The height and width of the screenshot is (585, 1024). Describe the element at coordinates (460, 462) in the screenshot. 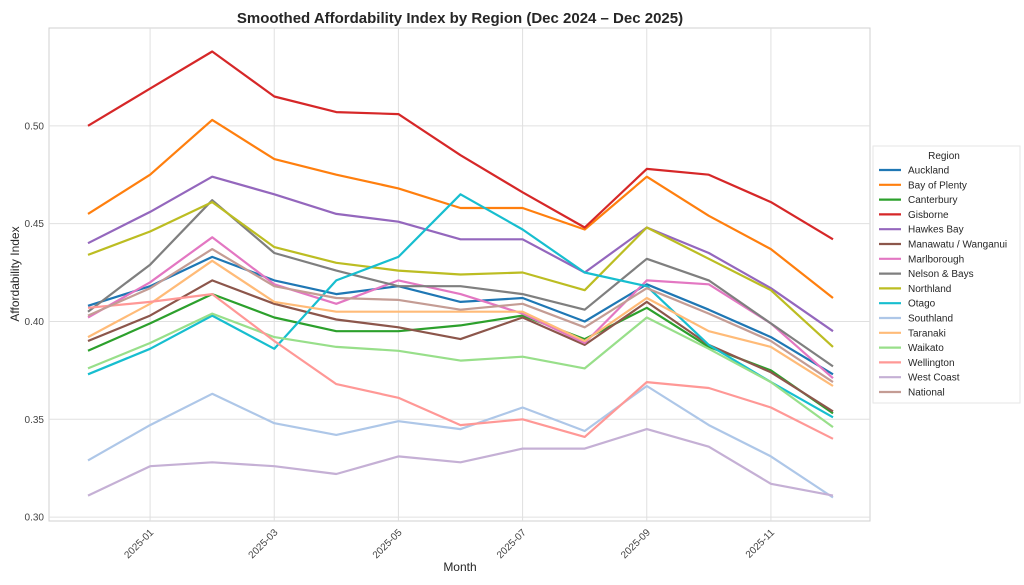

I see `series-line-west-coast` at that location.